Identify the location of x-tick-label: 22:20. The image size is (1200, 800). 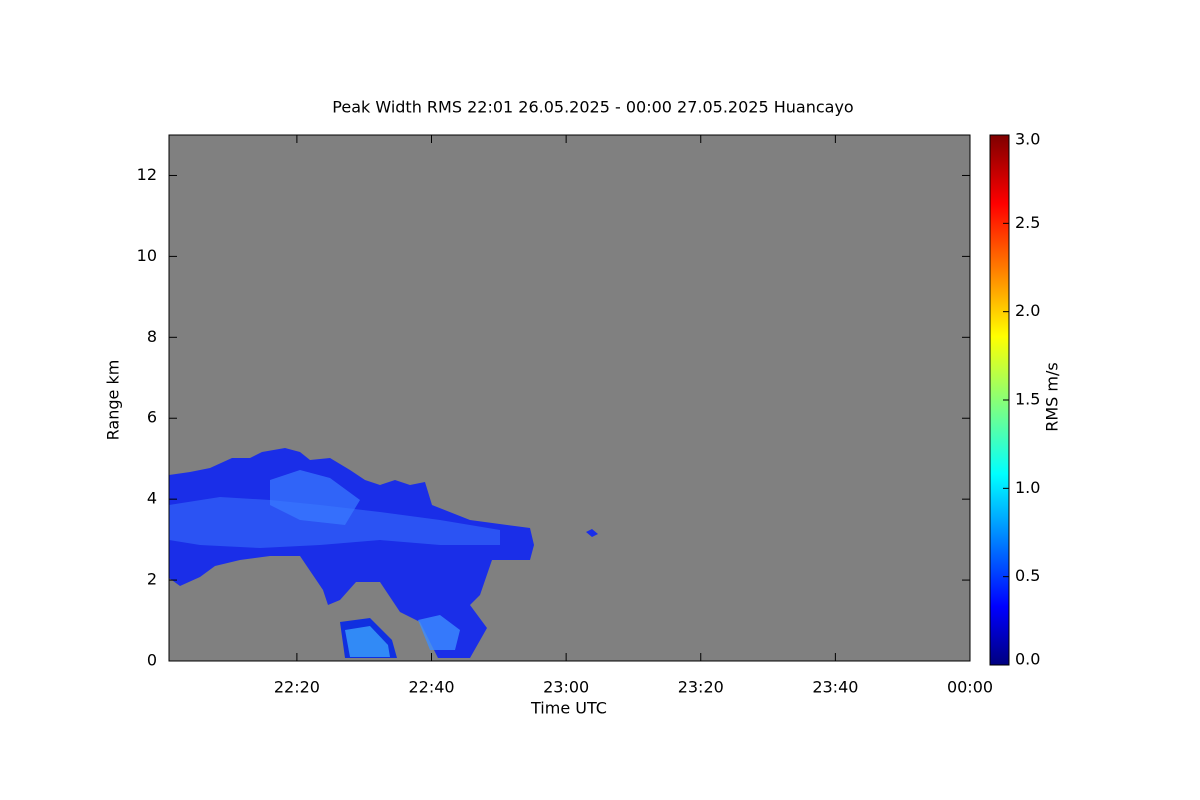
(297, 687).